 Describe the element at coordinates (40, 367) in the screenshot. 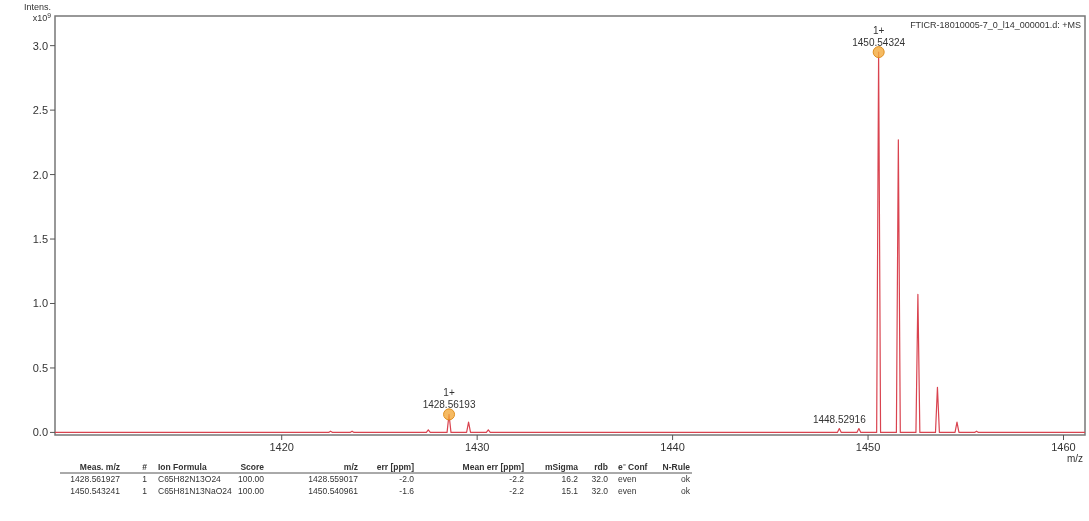

I see `y-tick-label: 0.5` at that location.